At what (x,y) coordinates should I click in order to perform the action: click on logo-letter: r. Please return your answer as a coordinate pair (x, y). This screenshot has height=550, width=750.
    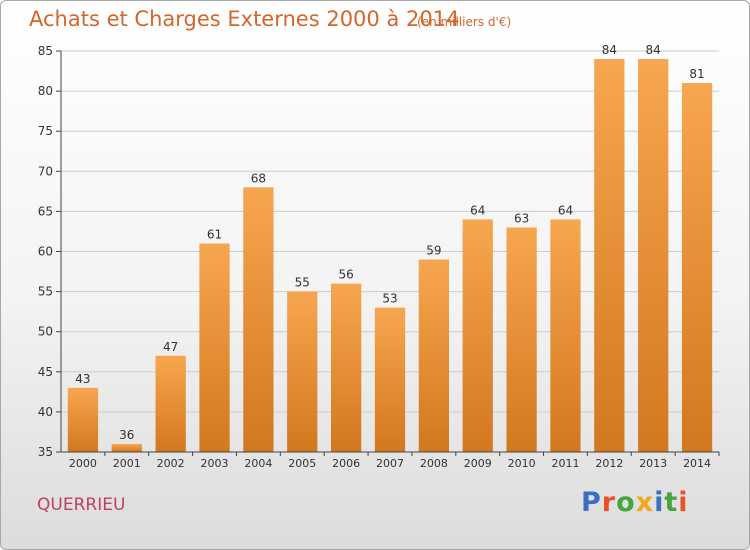
    Looking at the image, I should click on (609, 502).